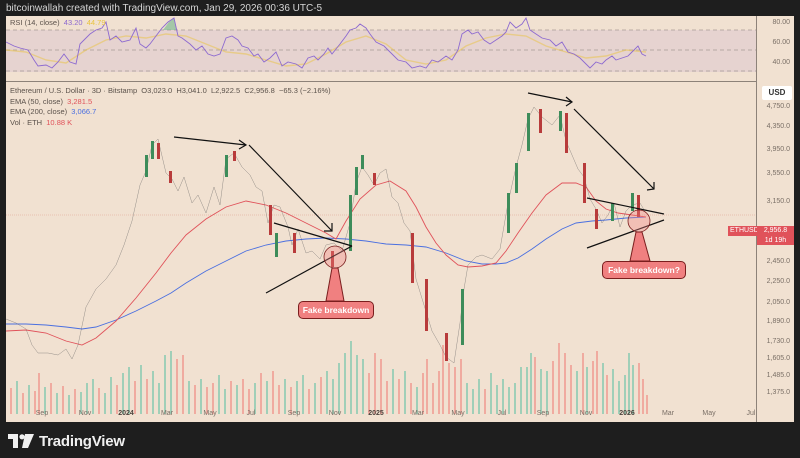 Image resolution: width=800 pixels, height=458 pixels. I want to click on rsi-plot, so click(381, 44).